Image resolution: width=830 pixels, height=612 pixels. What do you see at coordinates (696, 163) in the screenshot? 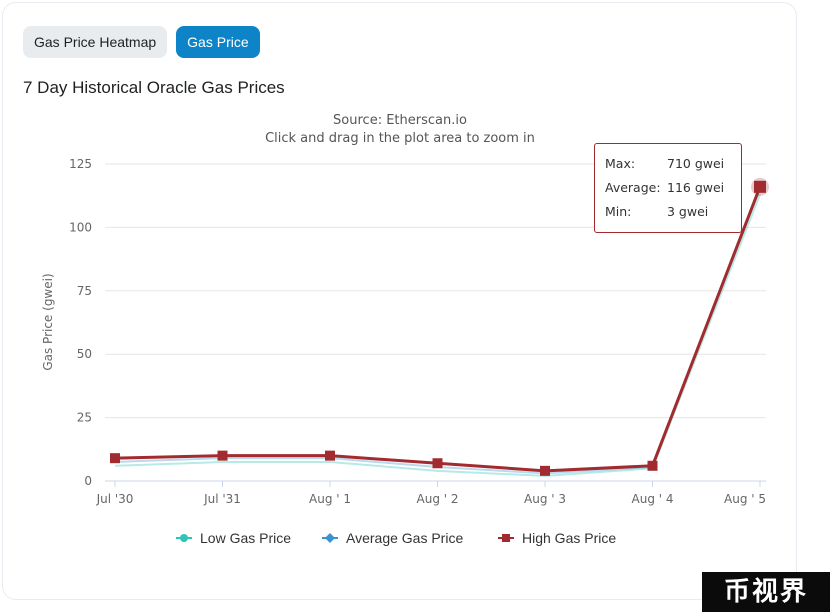
I see `tooltip-max-value: 710 gwei` at bounding box center [696, 163].